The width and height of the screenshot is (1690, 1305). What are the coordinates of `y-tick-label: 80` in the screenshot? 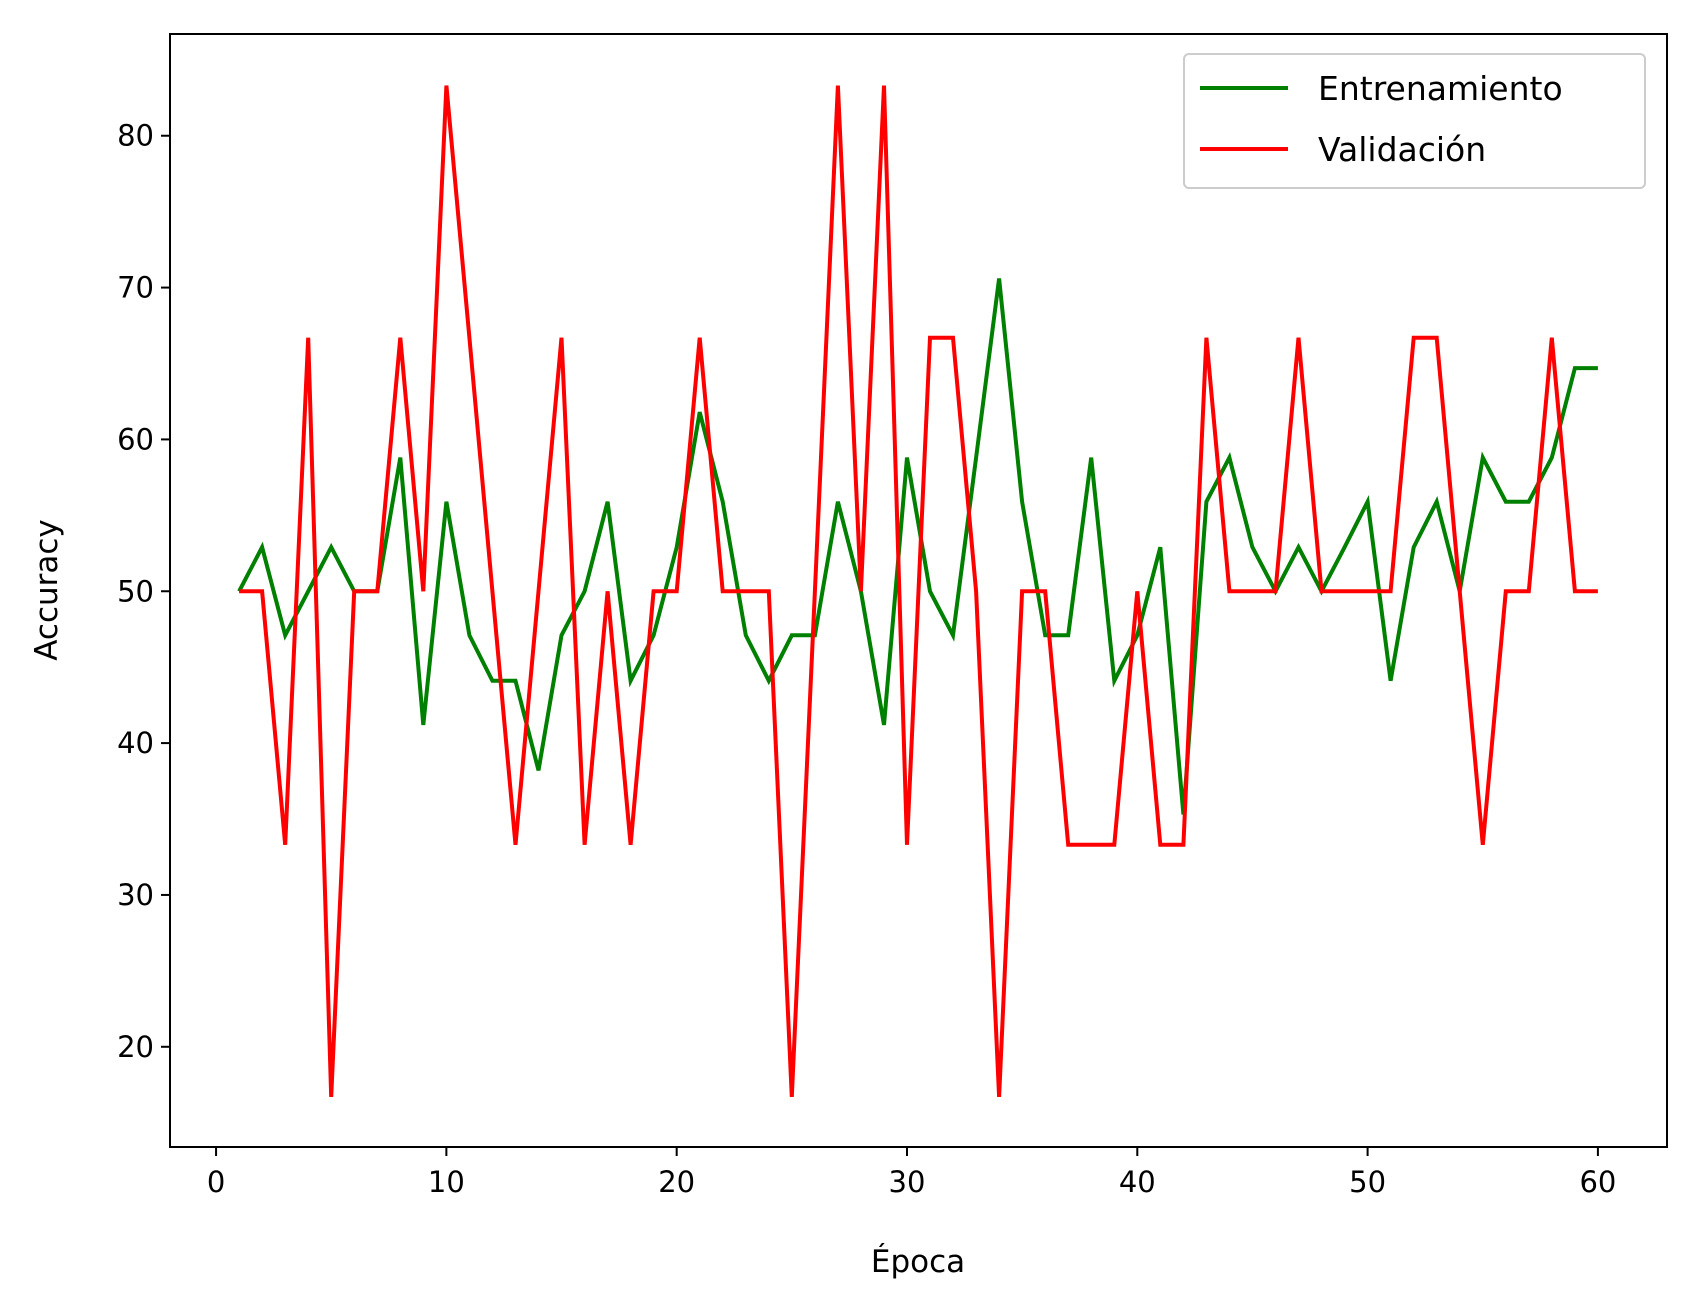 It's located at (135, 136).